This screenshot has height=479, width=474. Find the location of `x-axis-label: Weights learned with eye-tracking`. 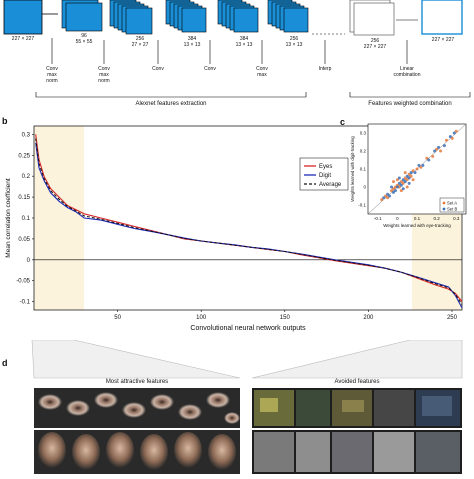

x-axis-label: Weights learned with eye-tracking is located at coordinates (417, 225).